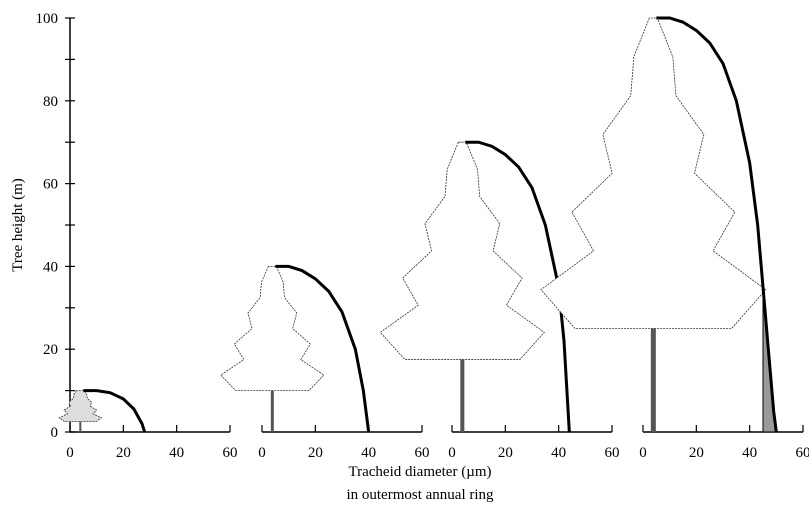 This screenshot has height=520, width=809. I want to click on y-tick-label: 80, so click(50, 102).